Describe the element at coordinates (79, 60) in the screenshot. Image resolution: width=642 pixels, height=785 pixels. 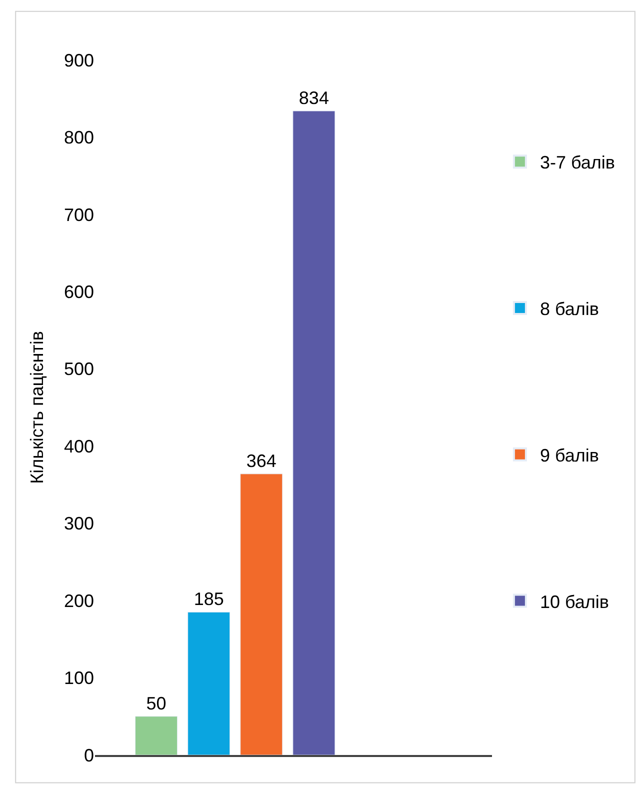
I see `y-tick-label: 900` at that location.